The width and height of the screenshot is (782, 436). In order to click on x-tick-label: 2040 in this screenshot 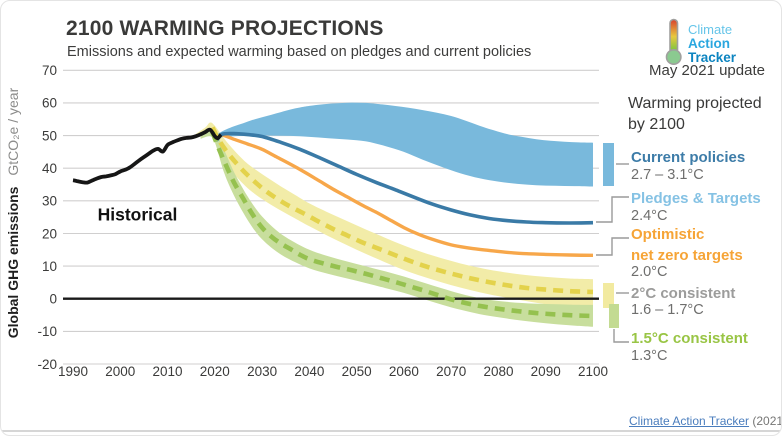, I will do `click(309, 371)`.